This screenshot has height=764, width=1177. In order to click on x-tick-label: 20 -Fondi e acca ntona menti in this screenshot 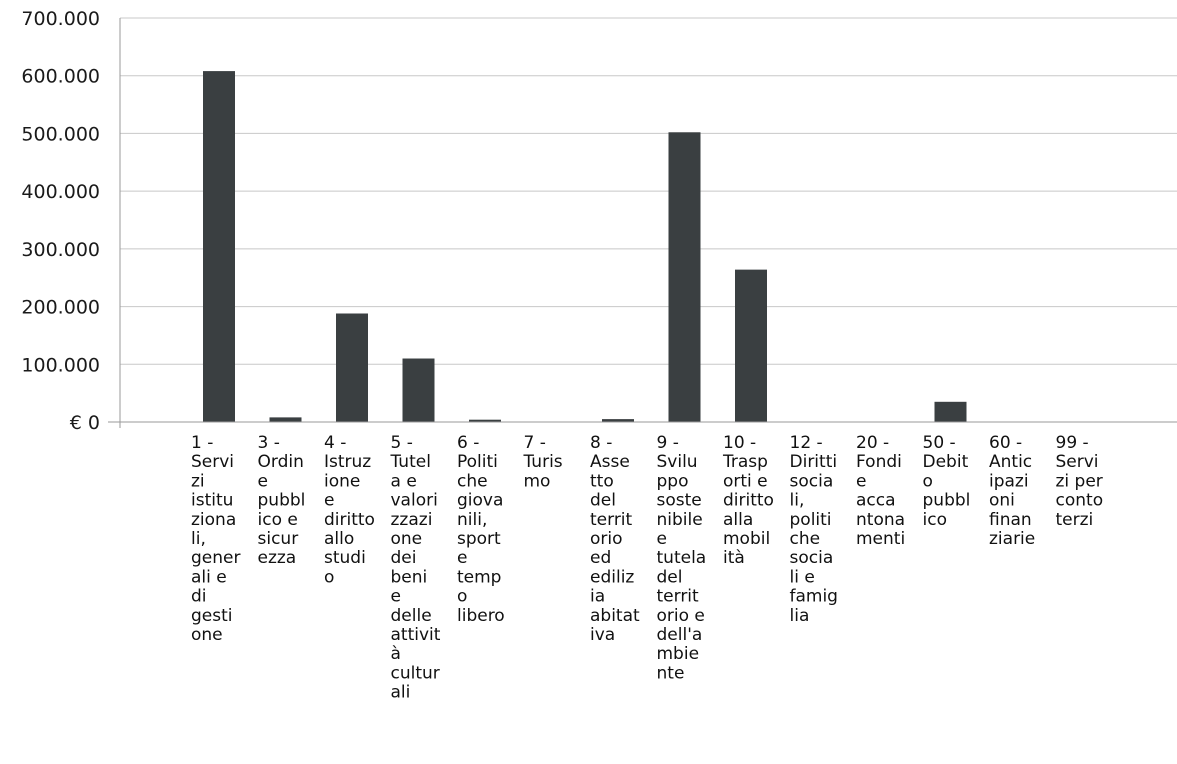, I will do `click(880, 491)`.